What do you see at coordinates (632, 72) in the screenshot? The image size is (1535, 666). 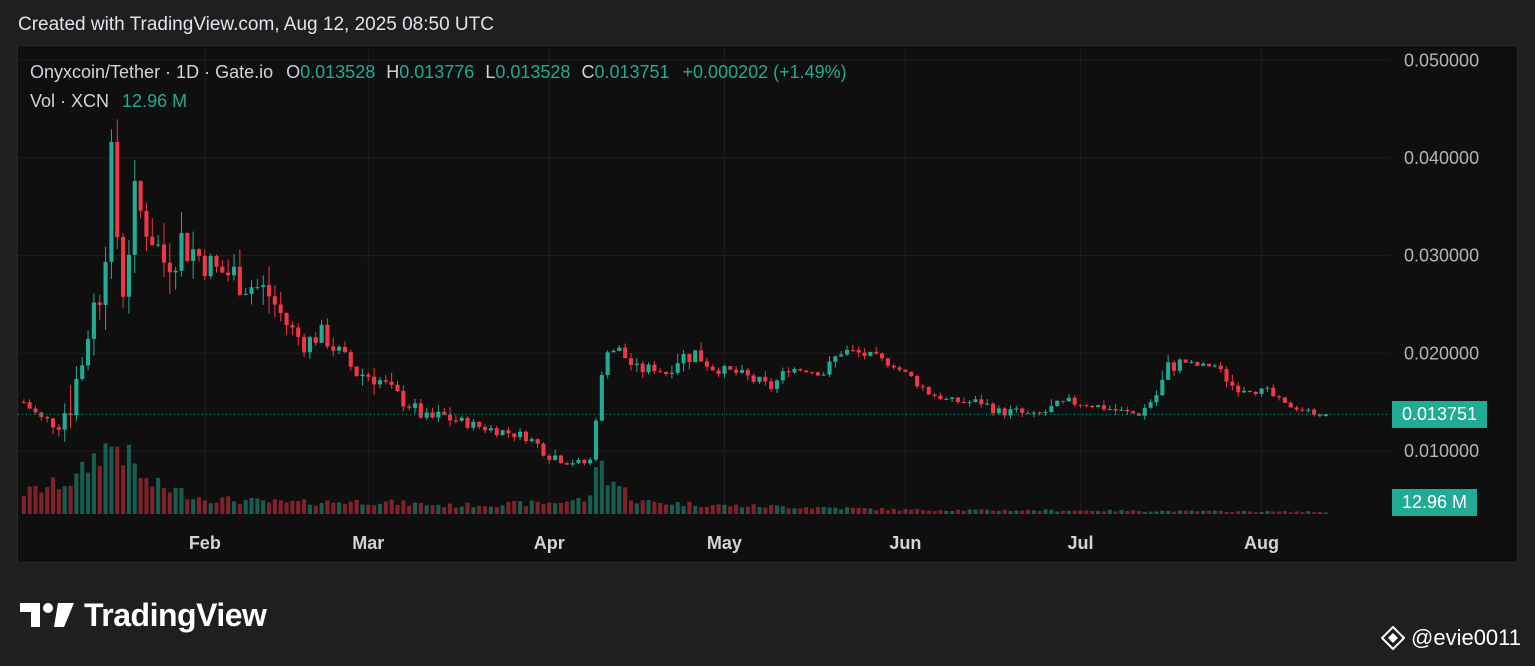 I see `close-value: 0.013751` at bounding box center [632, 72].